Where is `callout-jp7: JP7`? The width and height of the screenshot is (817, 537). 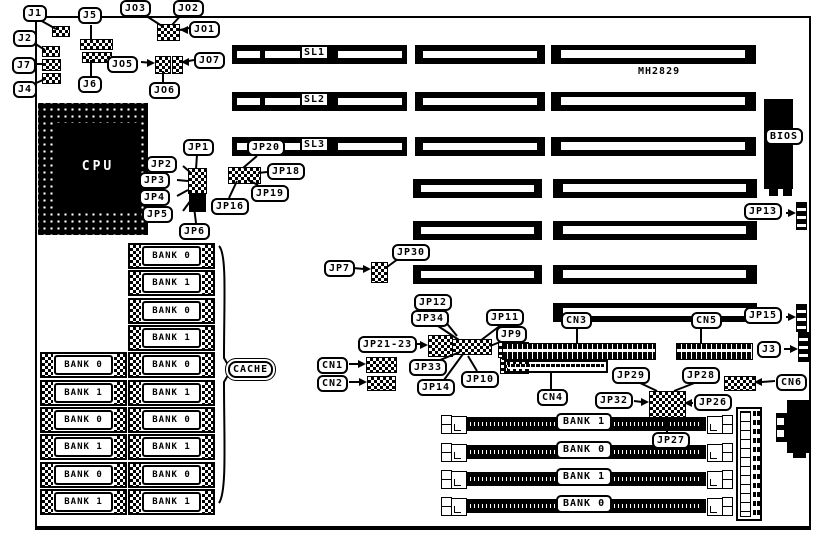
callout-jp7: JP7 is located at coordinates (340, 268).